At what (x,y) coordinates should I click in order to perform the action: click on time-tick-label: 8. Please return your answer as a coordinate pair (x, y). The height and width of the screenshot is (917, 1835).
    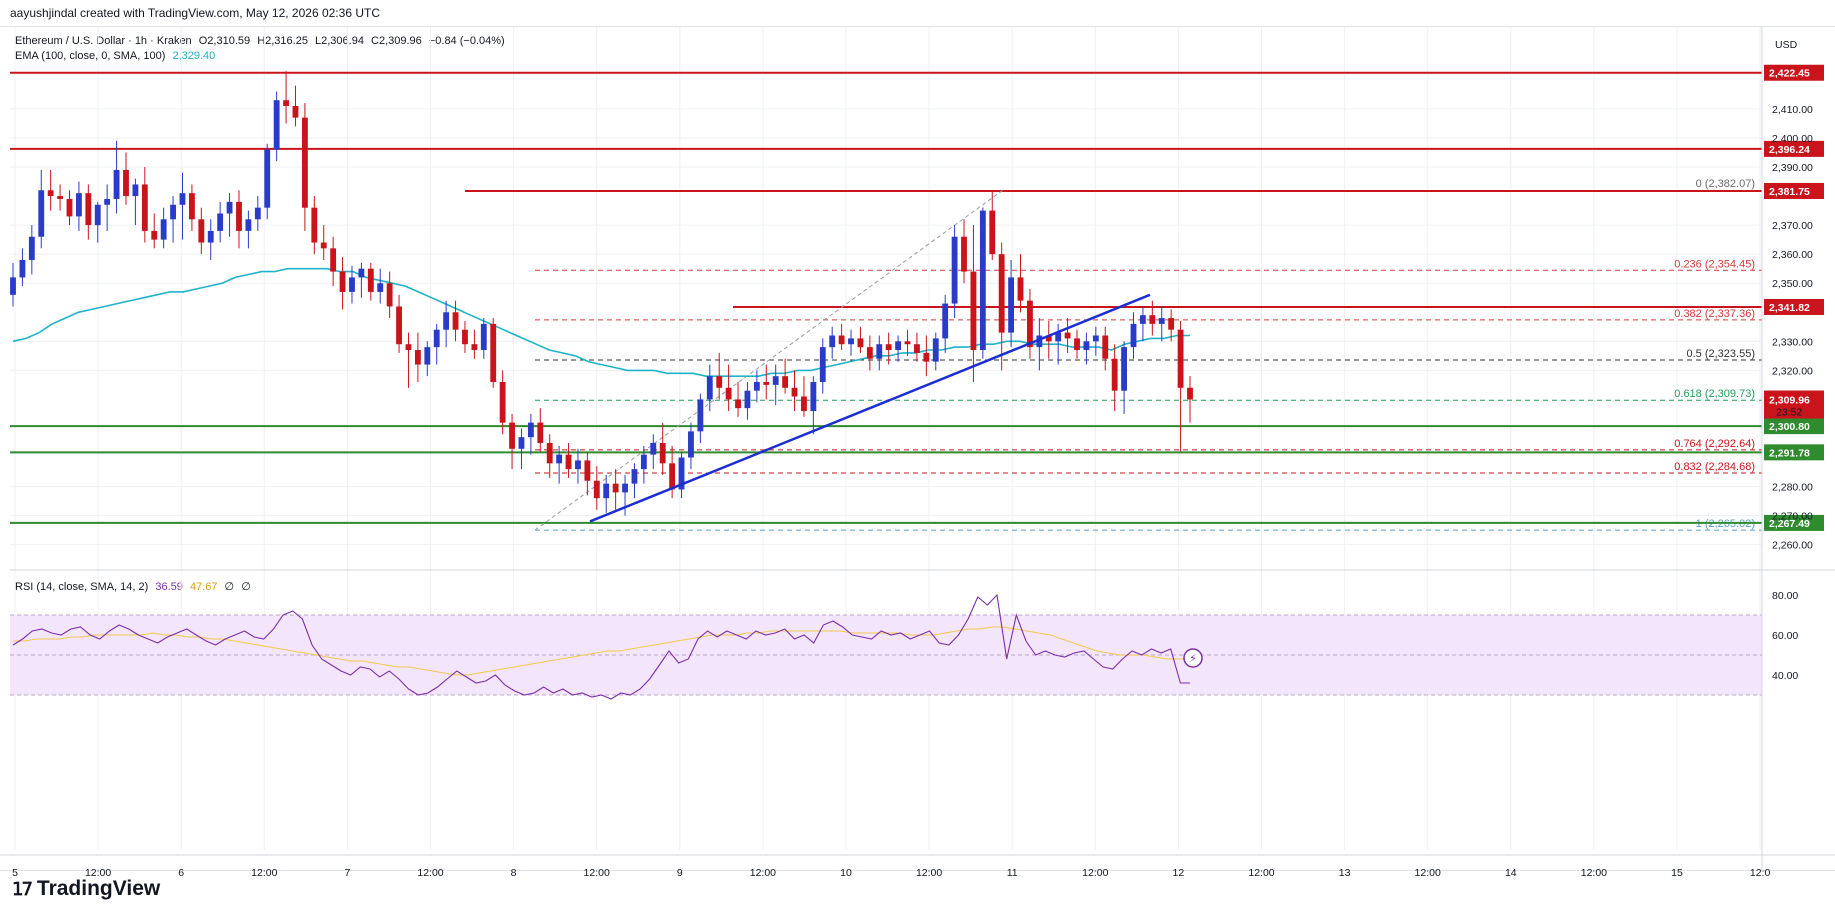
    Looking at the image, I should click on (514, 873).